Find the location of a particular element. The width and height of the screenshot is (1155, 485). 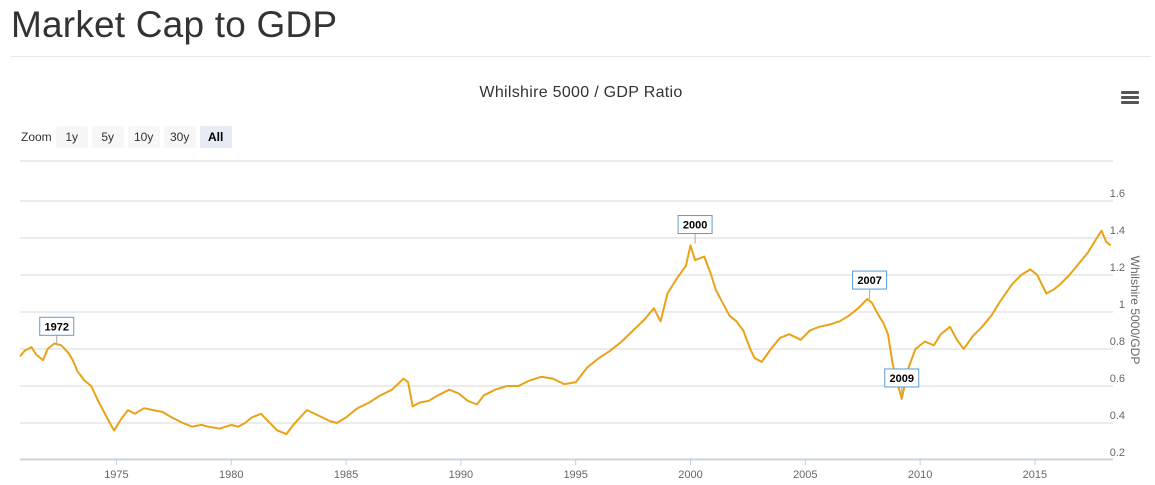

x-tick-label: 2005 is located at coordinates (805, 475).